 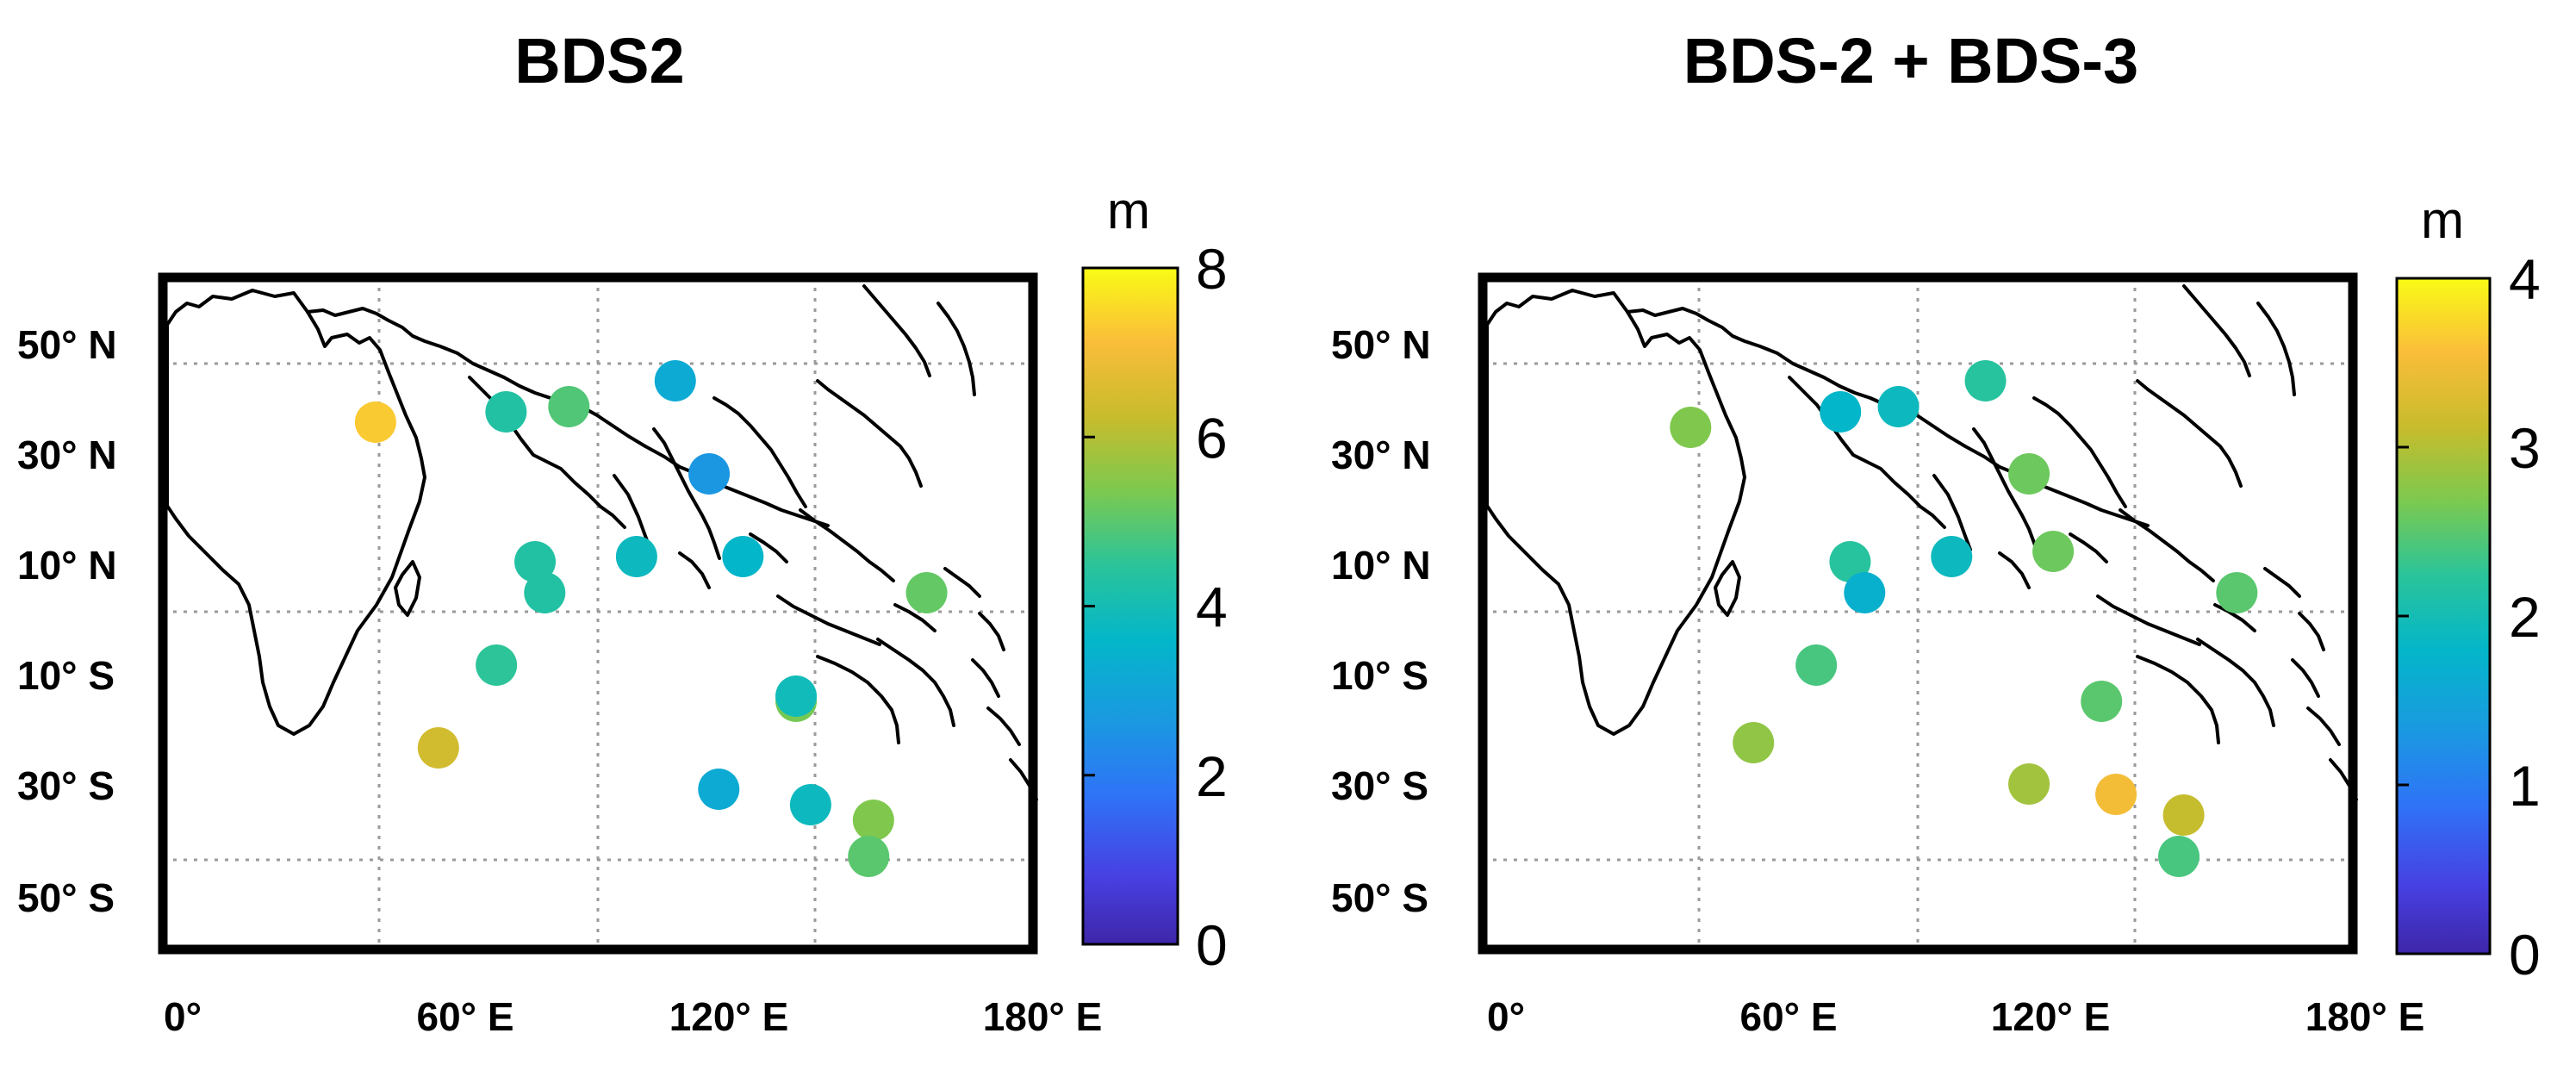 I want to click on stations-bds2-bds3, so click(x=1964, y=618).